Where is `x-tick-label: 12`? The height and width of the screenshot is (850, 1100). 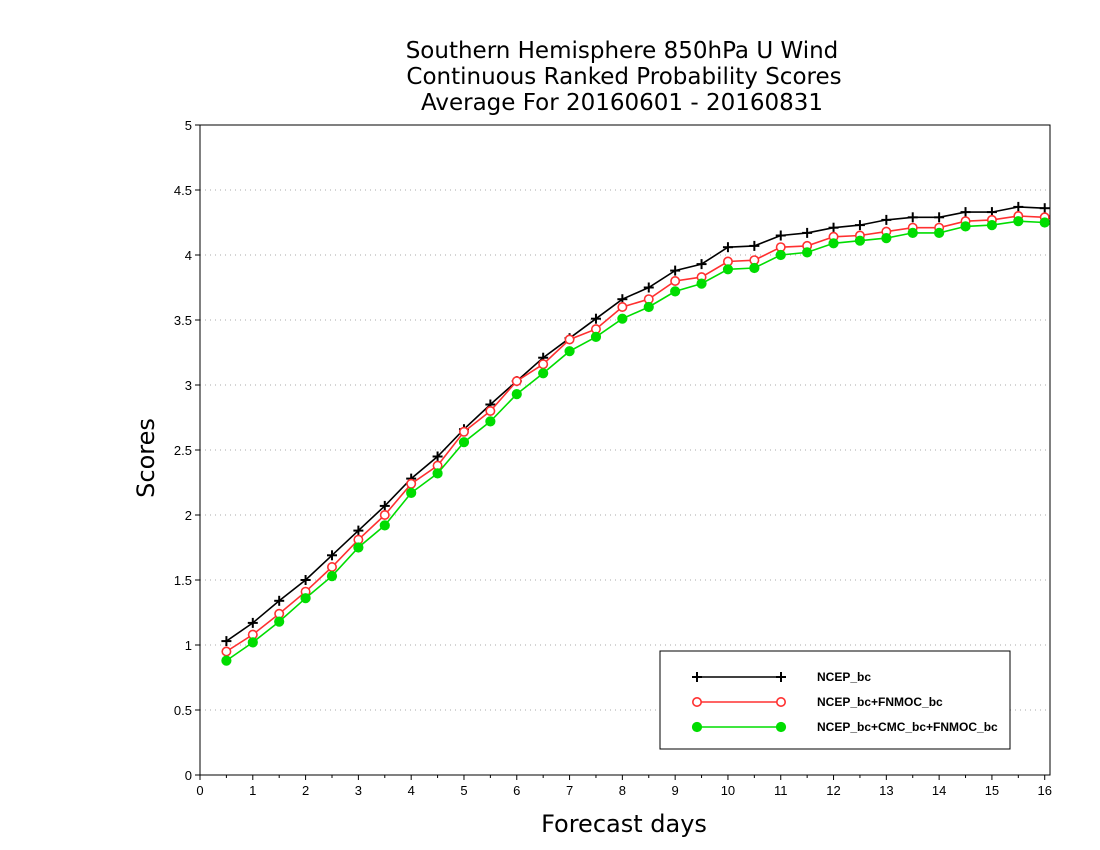
x-tick-label: 12 is located at coordinates (833, 790).